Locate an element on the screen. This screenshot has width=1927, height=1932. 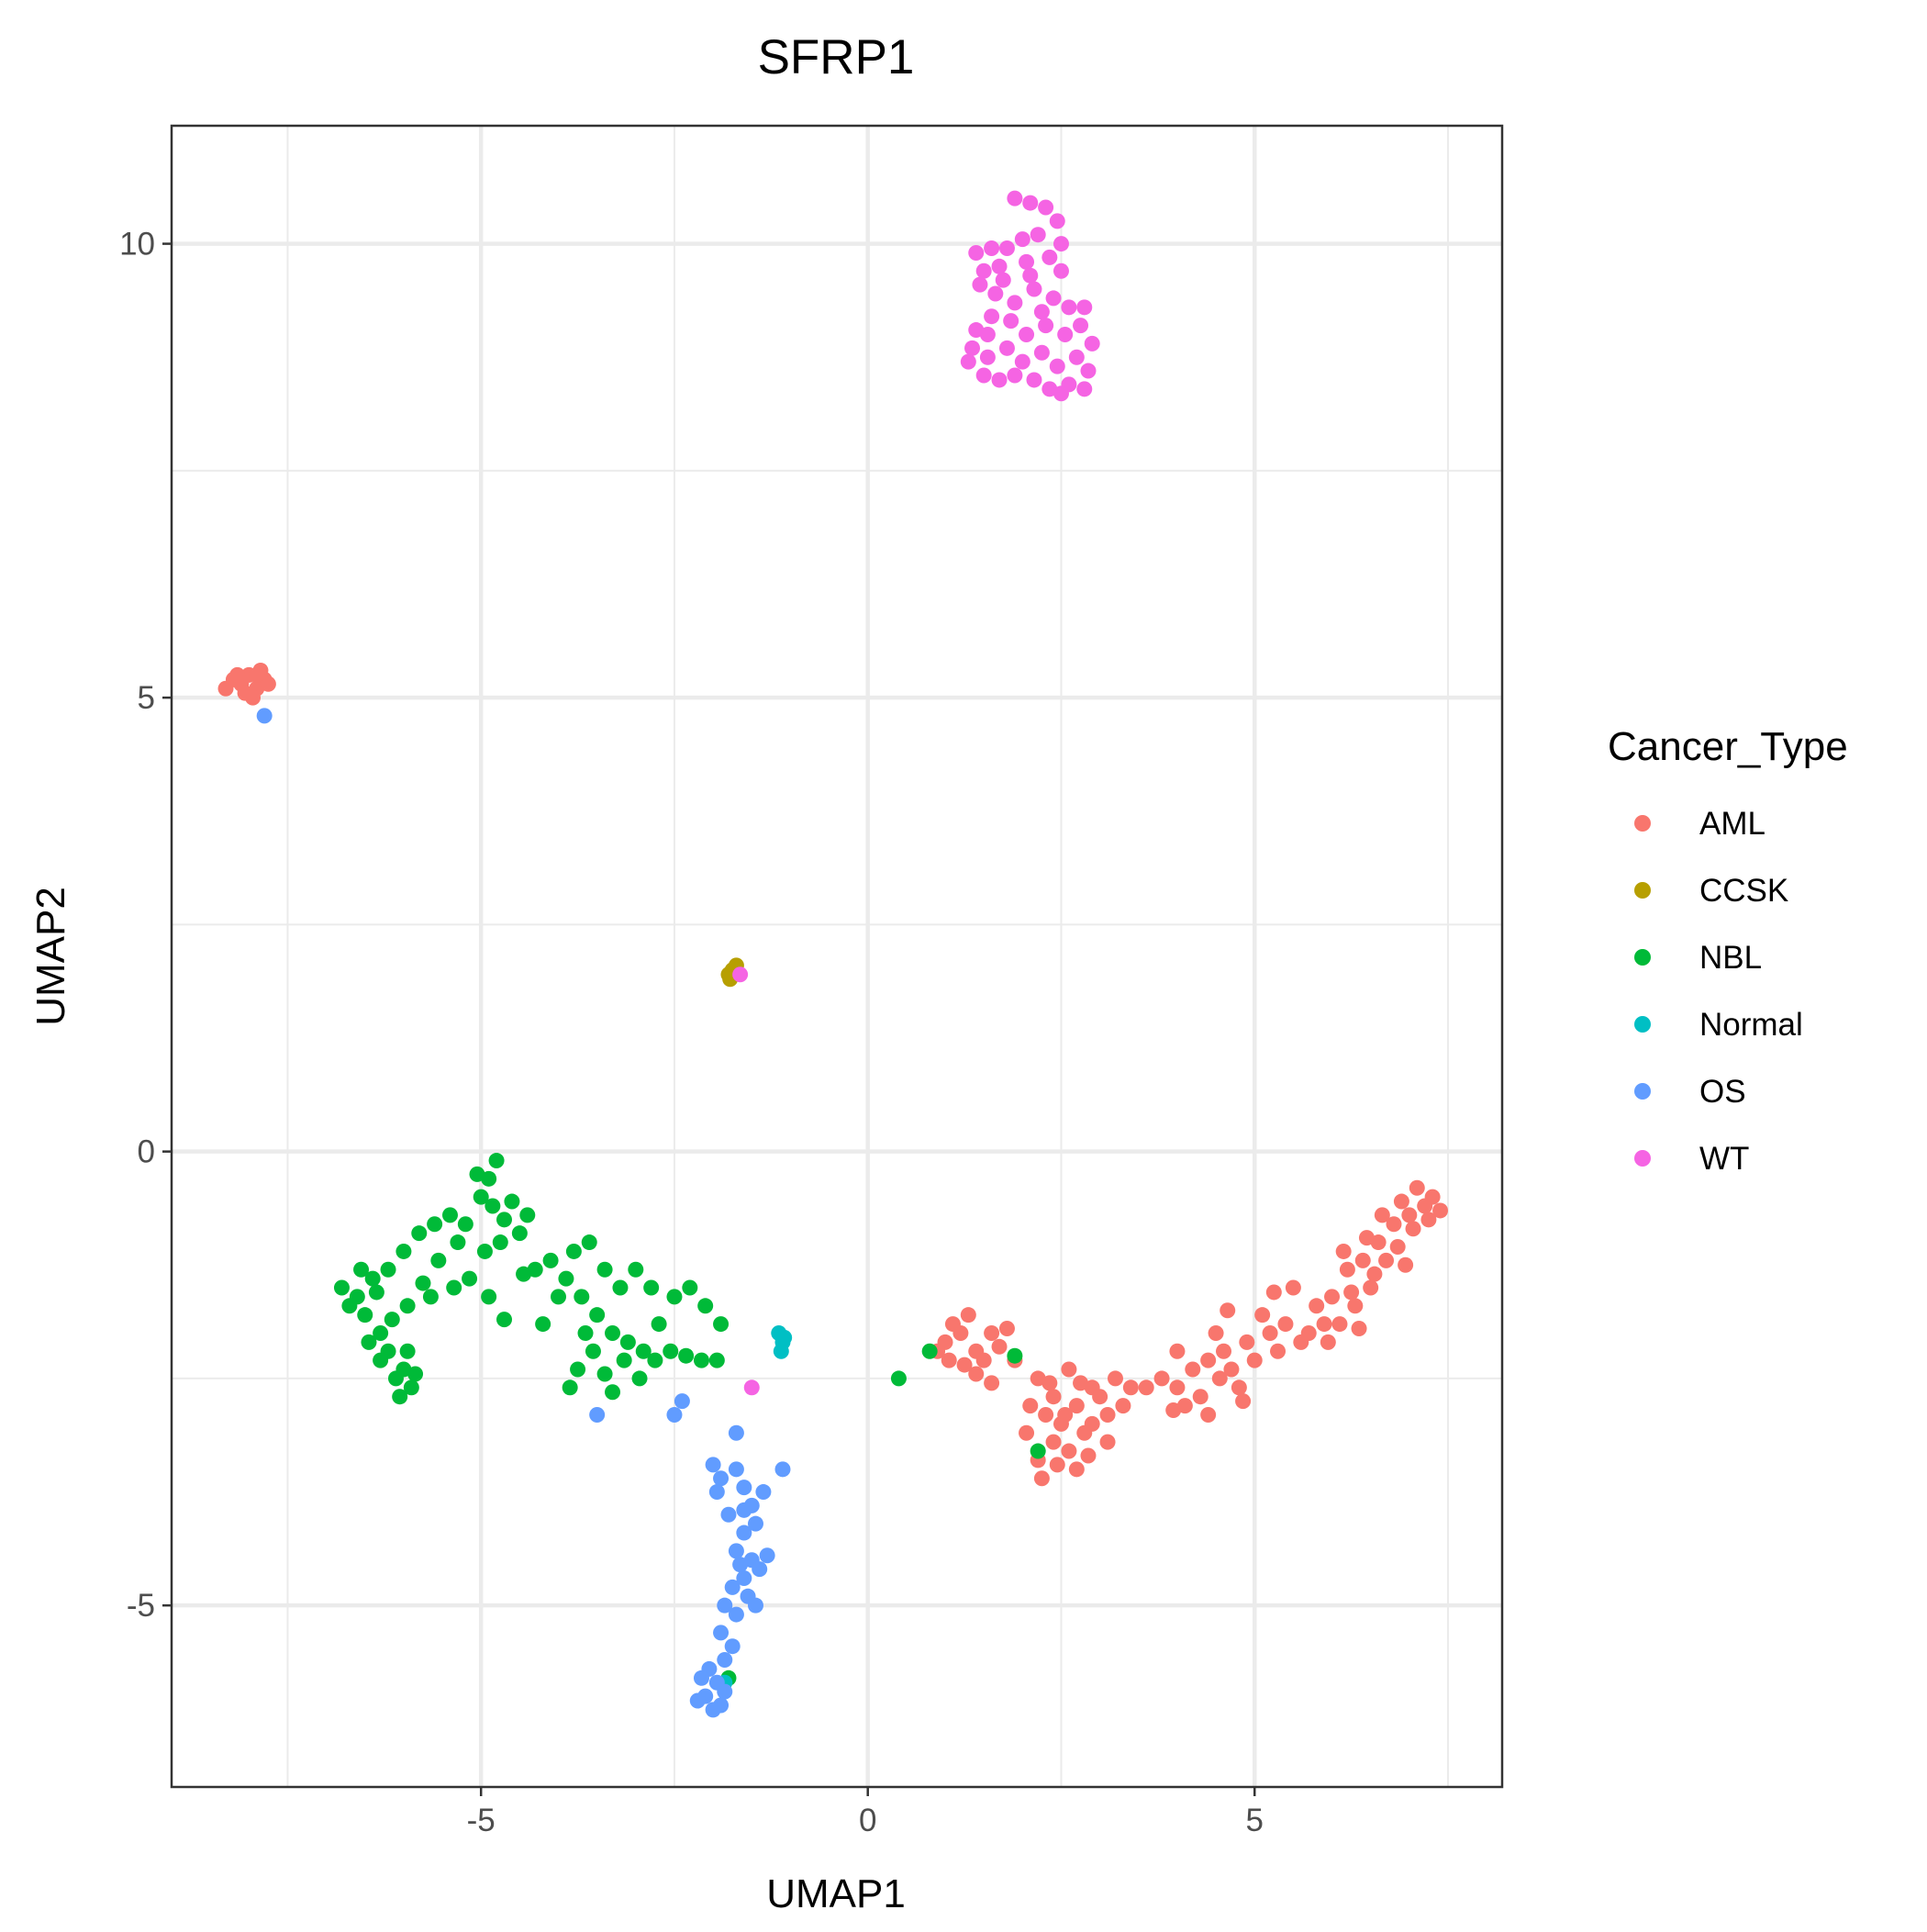
series-nbl is located at coordinates (689, 1419).